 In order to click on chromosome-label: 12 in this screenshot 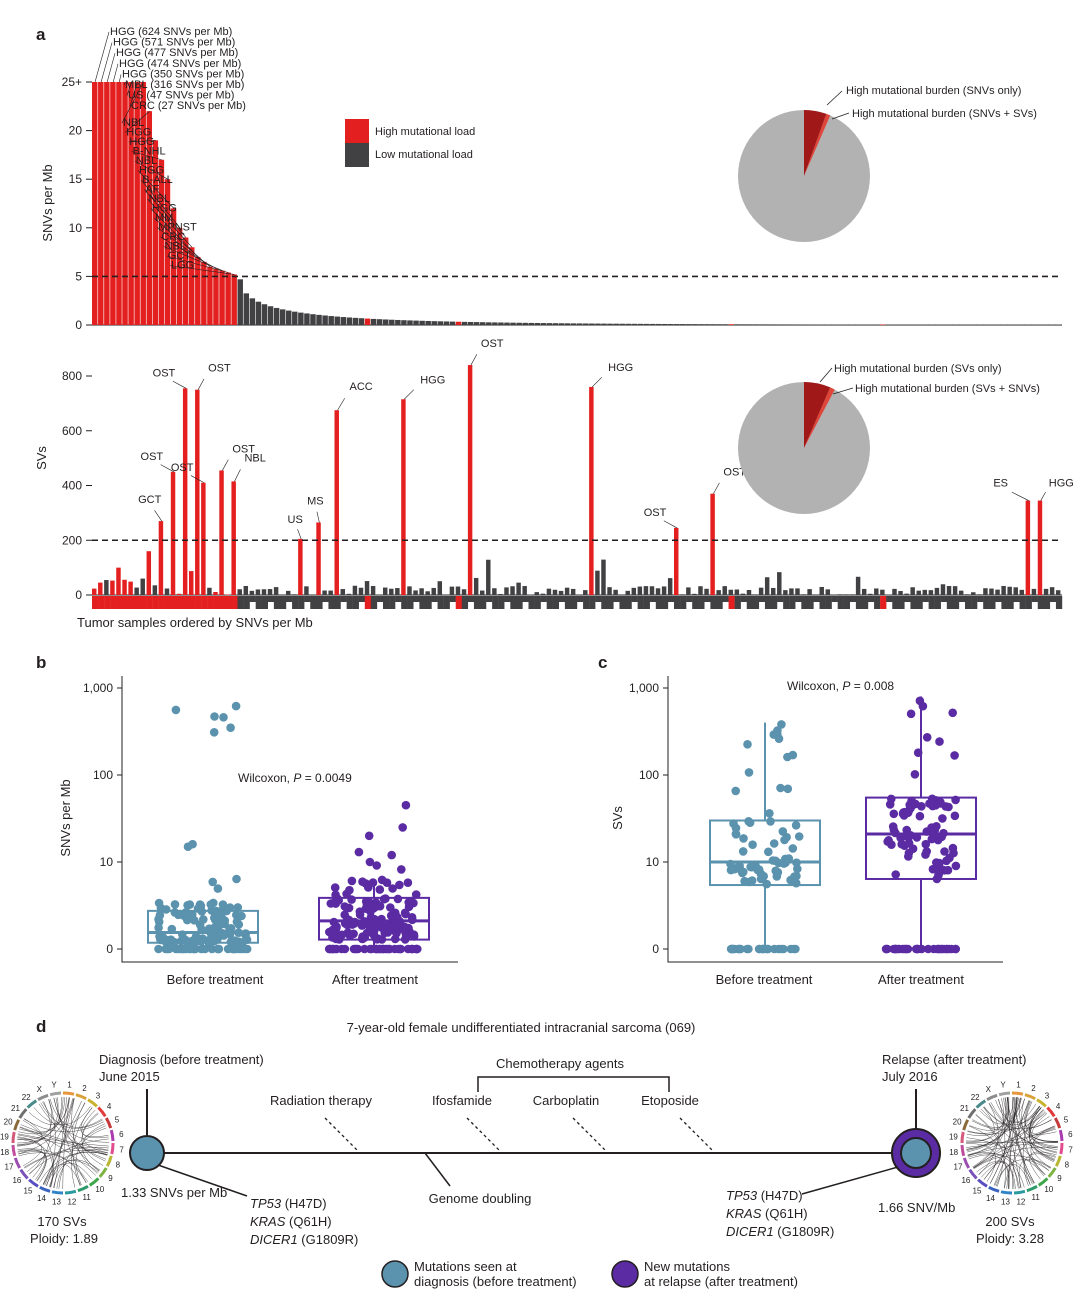, I will do `click(71, 1201)`.